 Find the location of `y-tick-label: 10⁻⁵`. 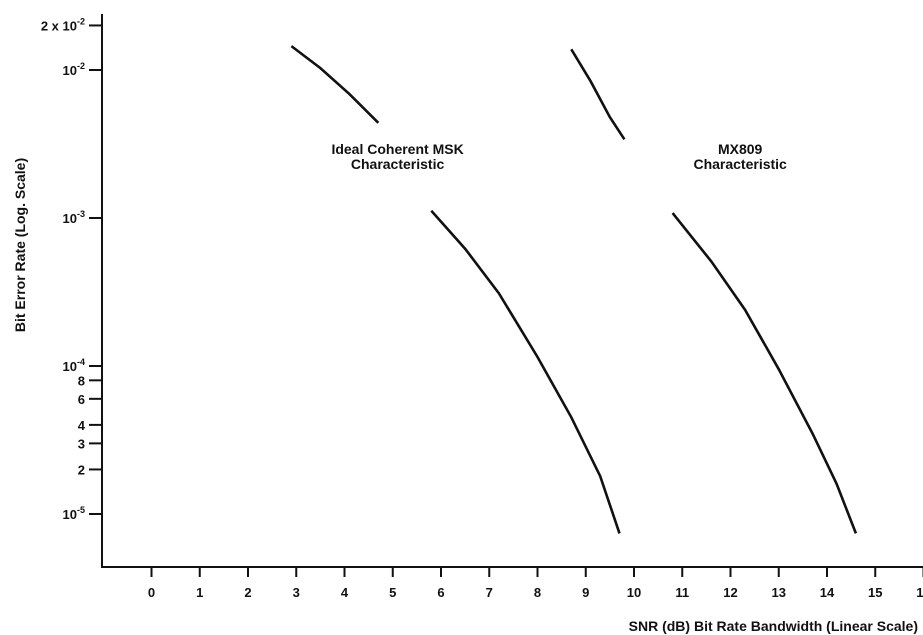

y-tick-label: 10⁻⁵ is located at coordinates (74, 513).